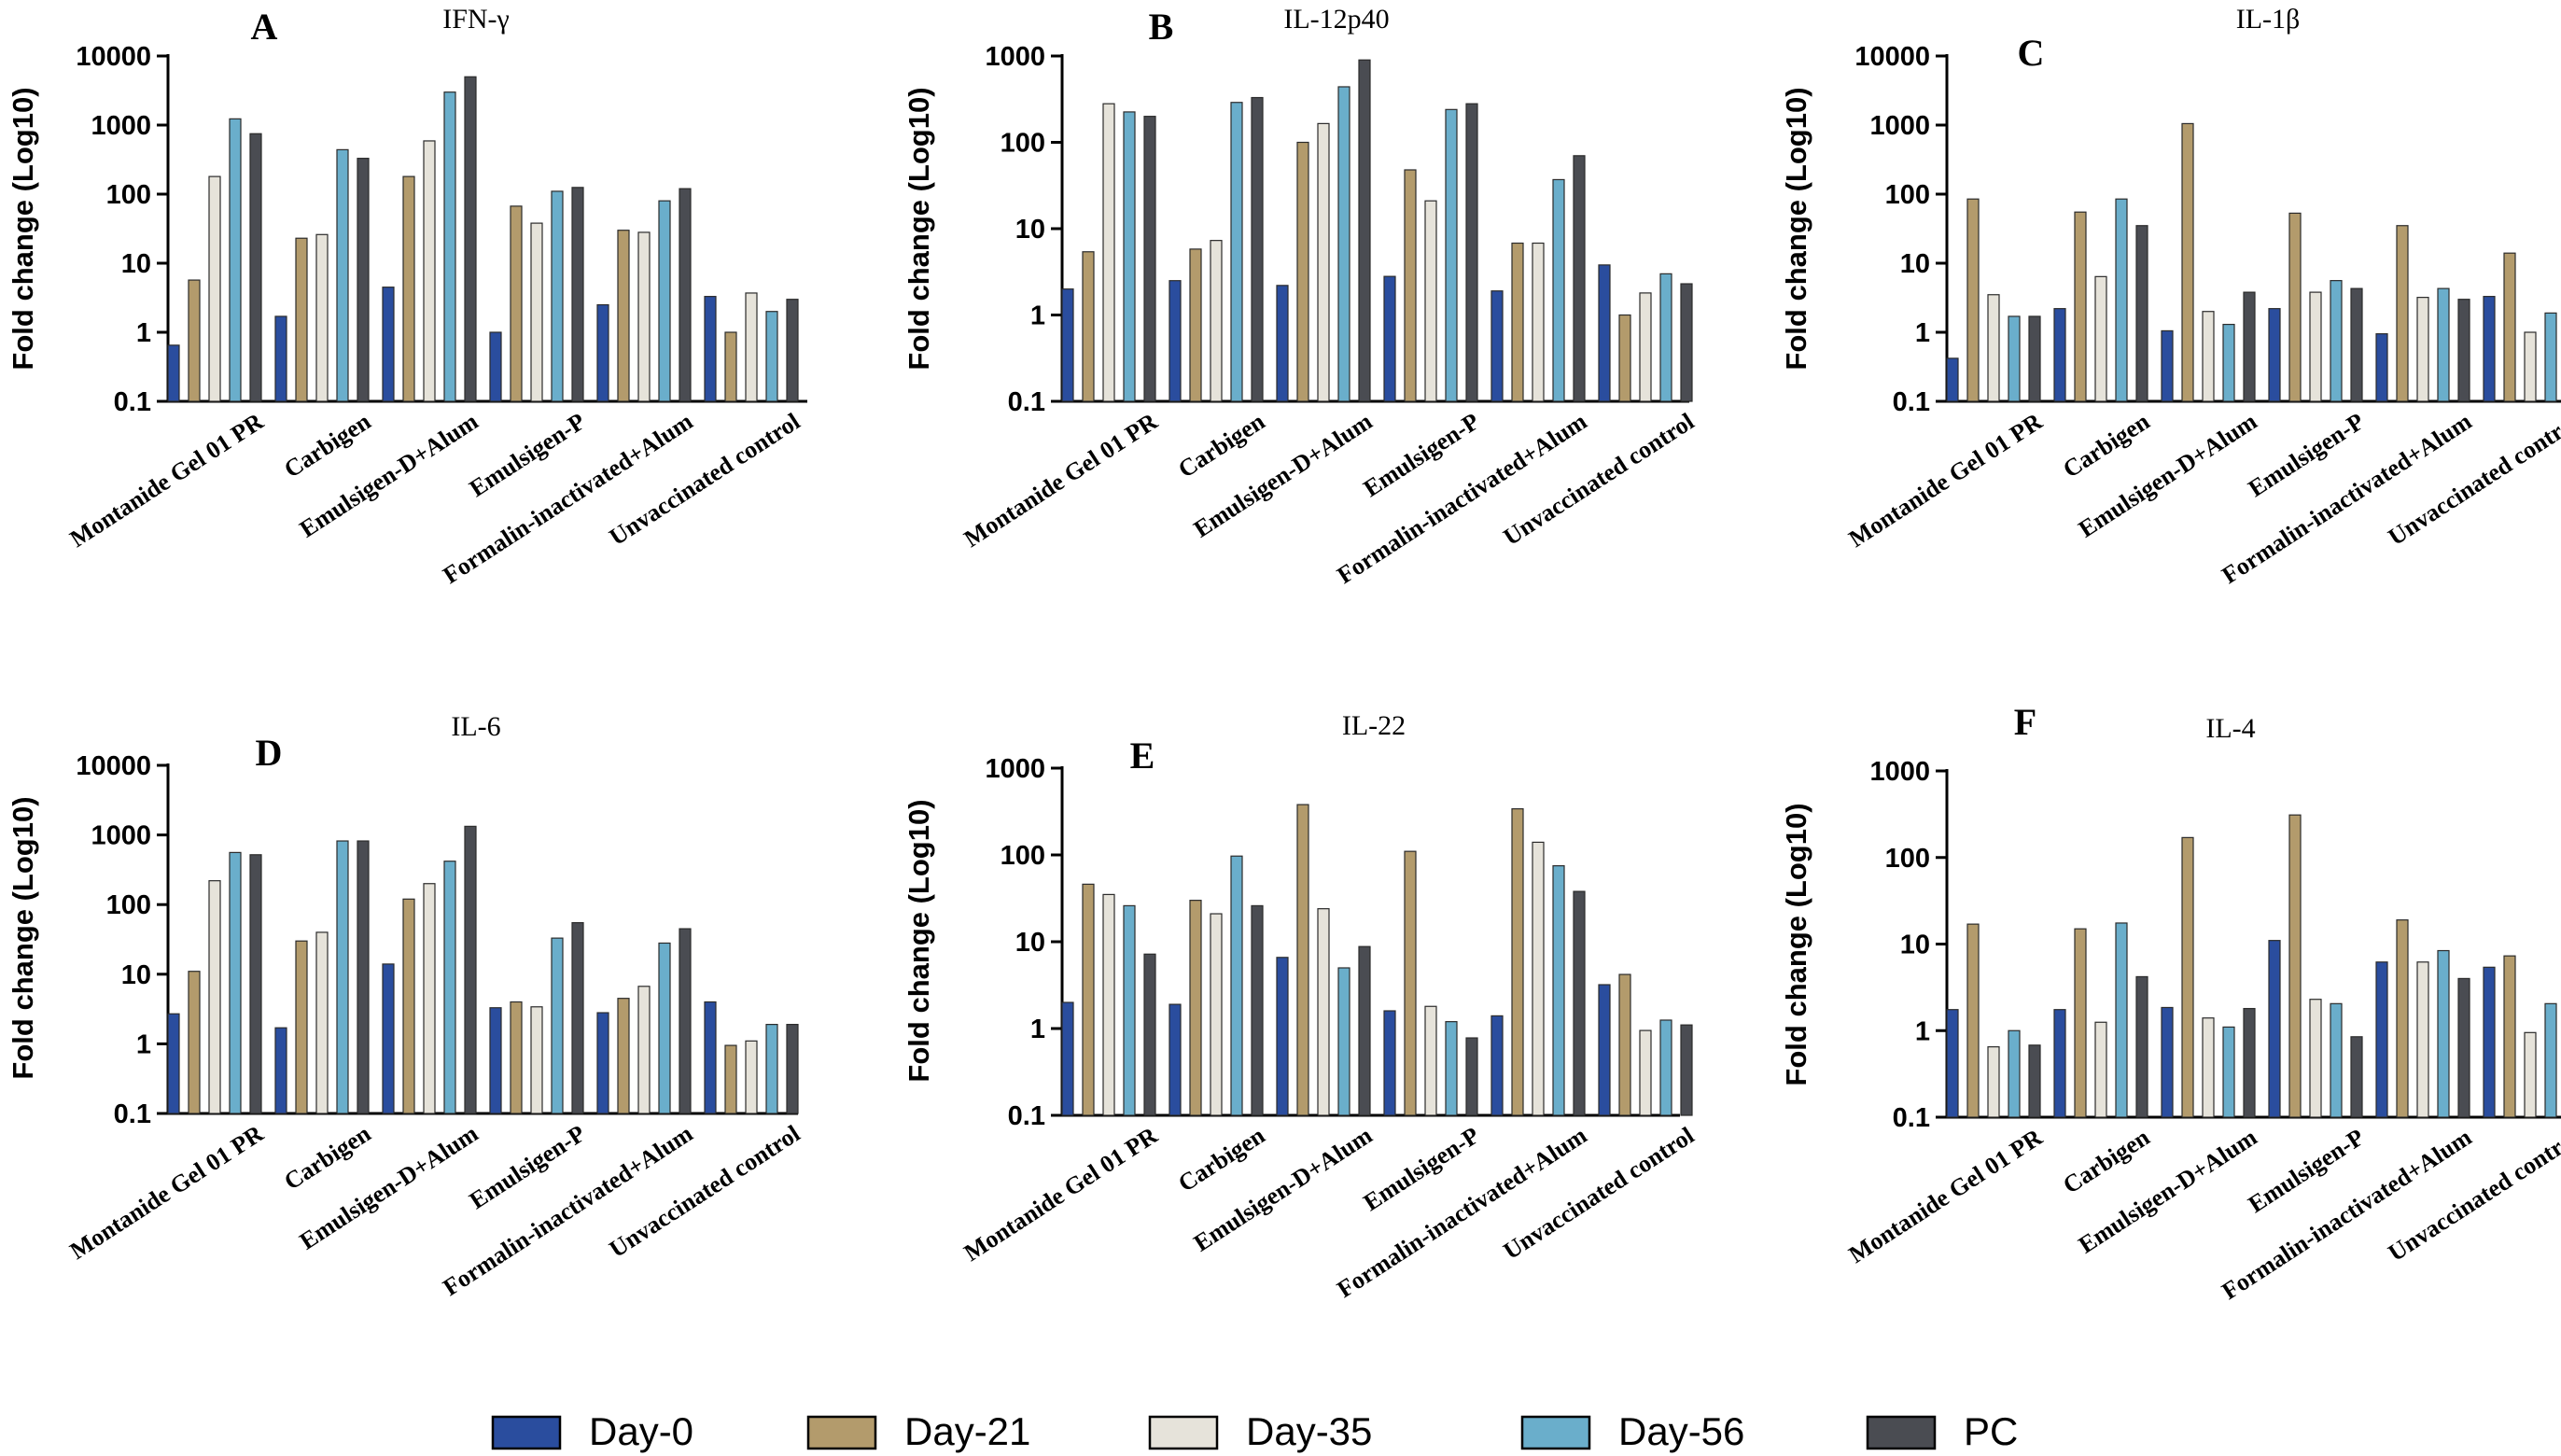 The width and height of the screenshot is (2561, 1456). Describe the element at coordinates (1942, 1431) in the screenshot. I see `legend-item-pc: PC` at that location.